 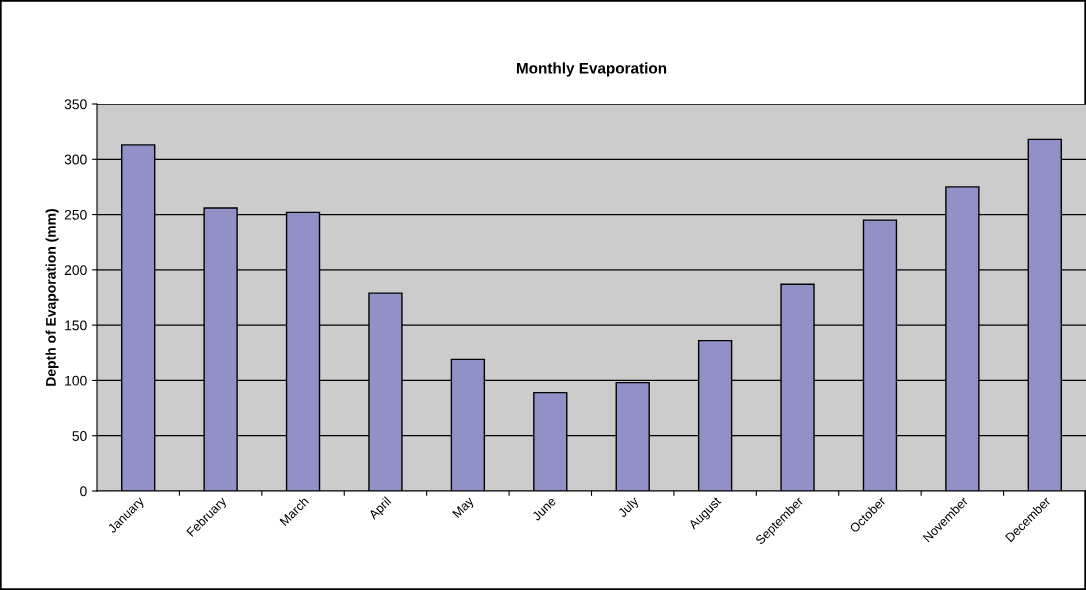 What do you see at coordinates (75, 214) in the screenshot?
I see `y-tick-label: 250` at bounding box center [75, 214].